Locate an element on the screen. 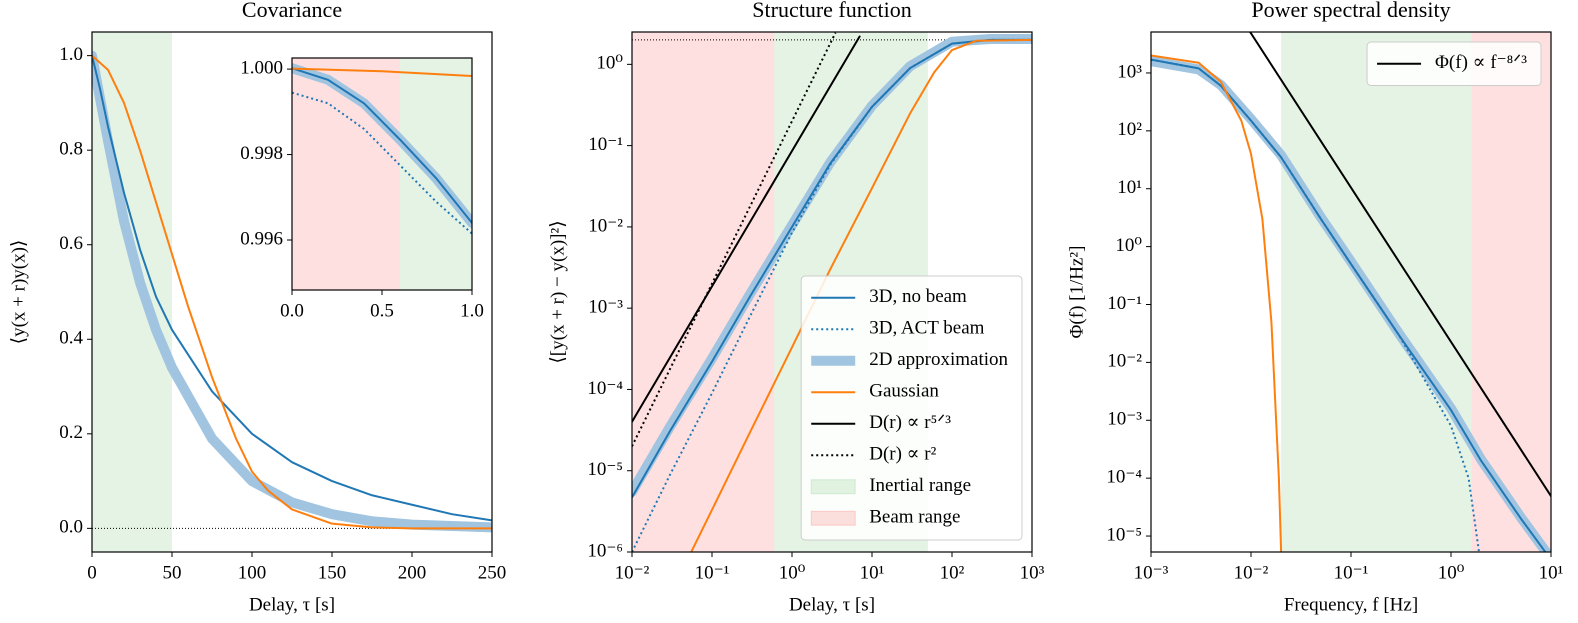  x-tick-label: 10⁻³ is located at coordinates (1151, 572).